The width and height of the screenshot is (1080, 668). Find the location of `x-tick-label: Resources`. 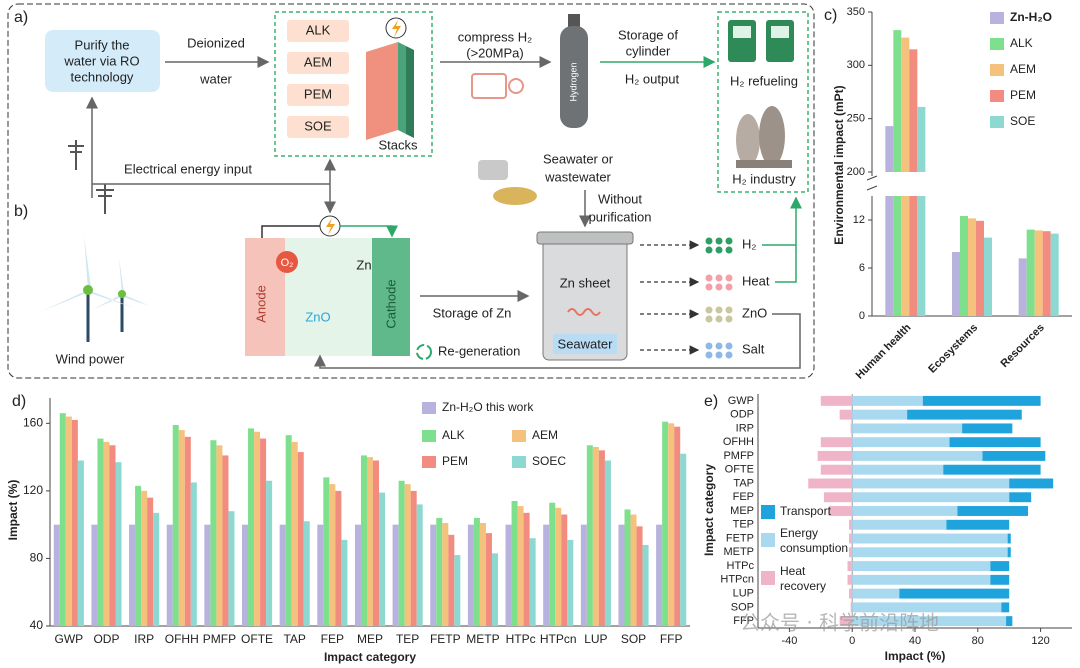

x-tick-label: Resources is located at coordinates (1023, 346).